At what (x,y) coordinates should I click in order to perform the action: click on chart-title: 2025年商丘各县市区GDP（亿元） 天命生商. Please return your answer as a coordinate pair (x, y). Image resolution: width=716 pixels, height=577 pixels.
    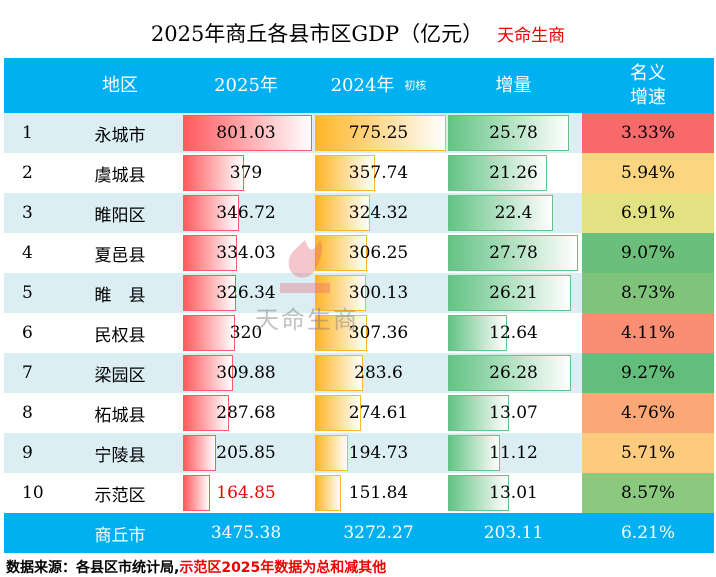
    Looking at the image, I should click on (358, 33).